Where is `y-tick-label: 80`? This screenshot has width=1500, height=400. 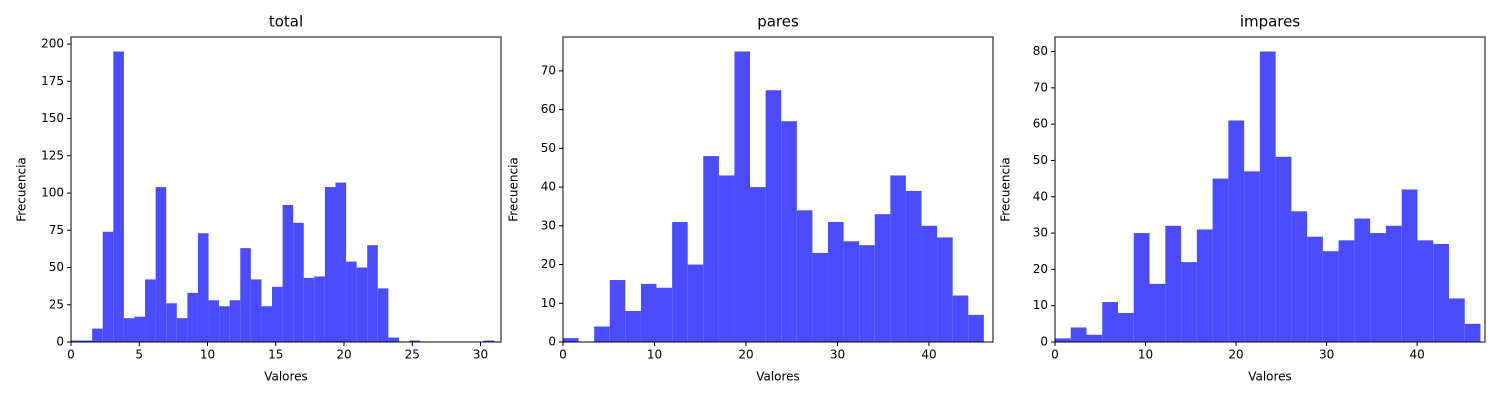 y-tick-label: 80 is located at coordinates (1040, 51).